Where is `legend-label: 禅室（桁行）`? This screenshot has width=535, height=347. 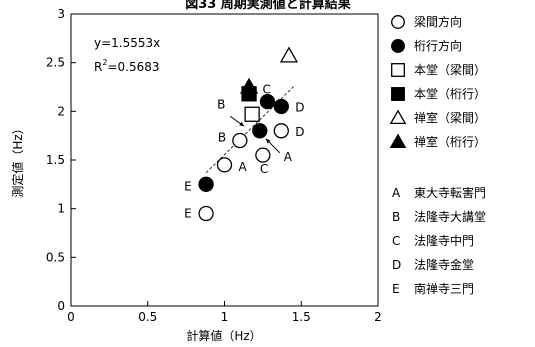
legend-label: 禅室（桁行） is located at coordinates (450, 141).